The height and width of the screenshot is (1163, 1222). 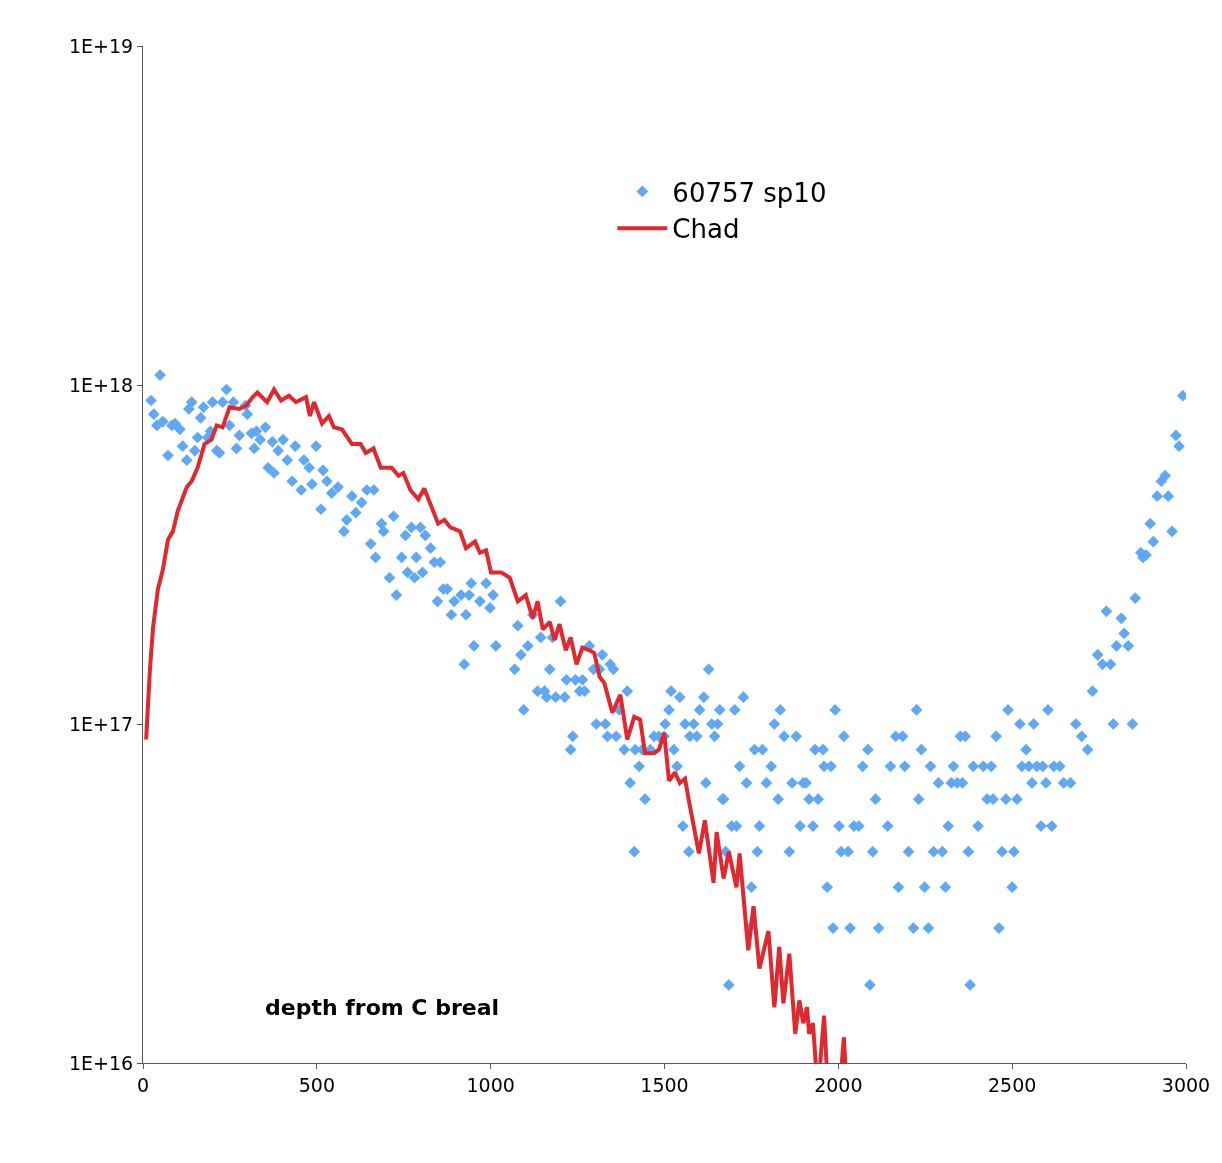 What do you see at coordinates (101, 1062) in the screenshot?
I see `y-tick-label: 1E+16` at bounding box center [101, 1062].